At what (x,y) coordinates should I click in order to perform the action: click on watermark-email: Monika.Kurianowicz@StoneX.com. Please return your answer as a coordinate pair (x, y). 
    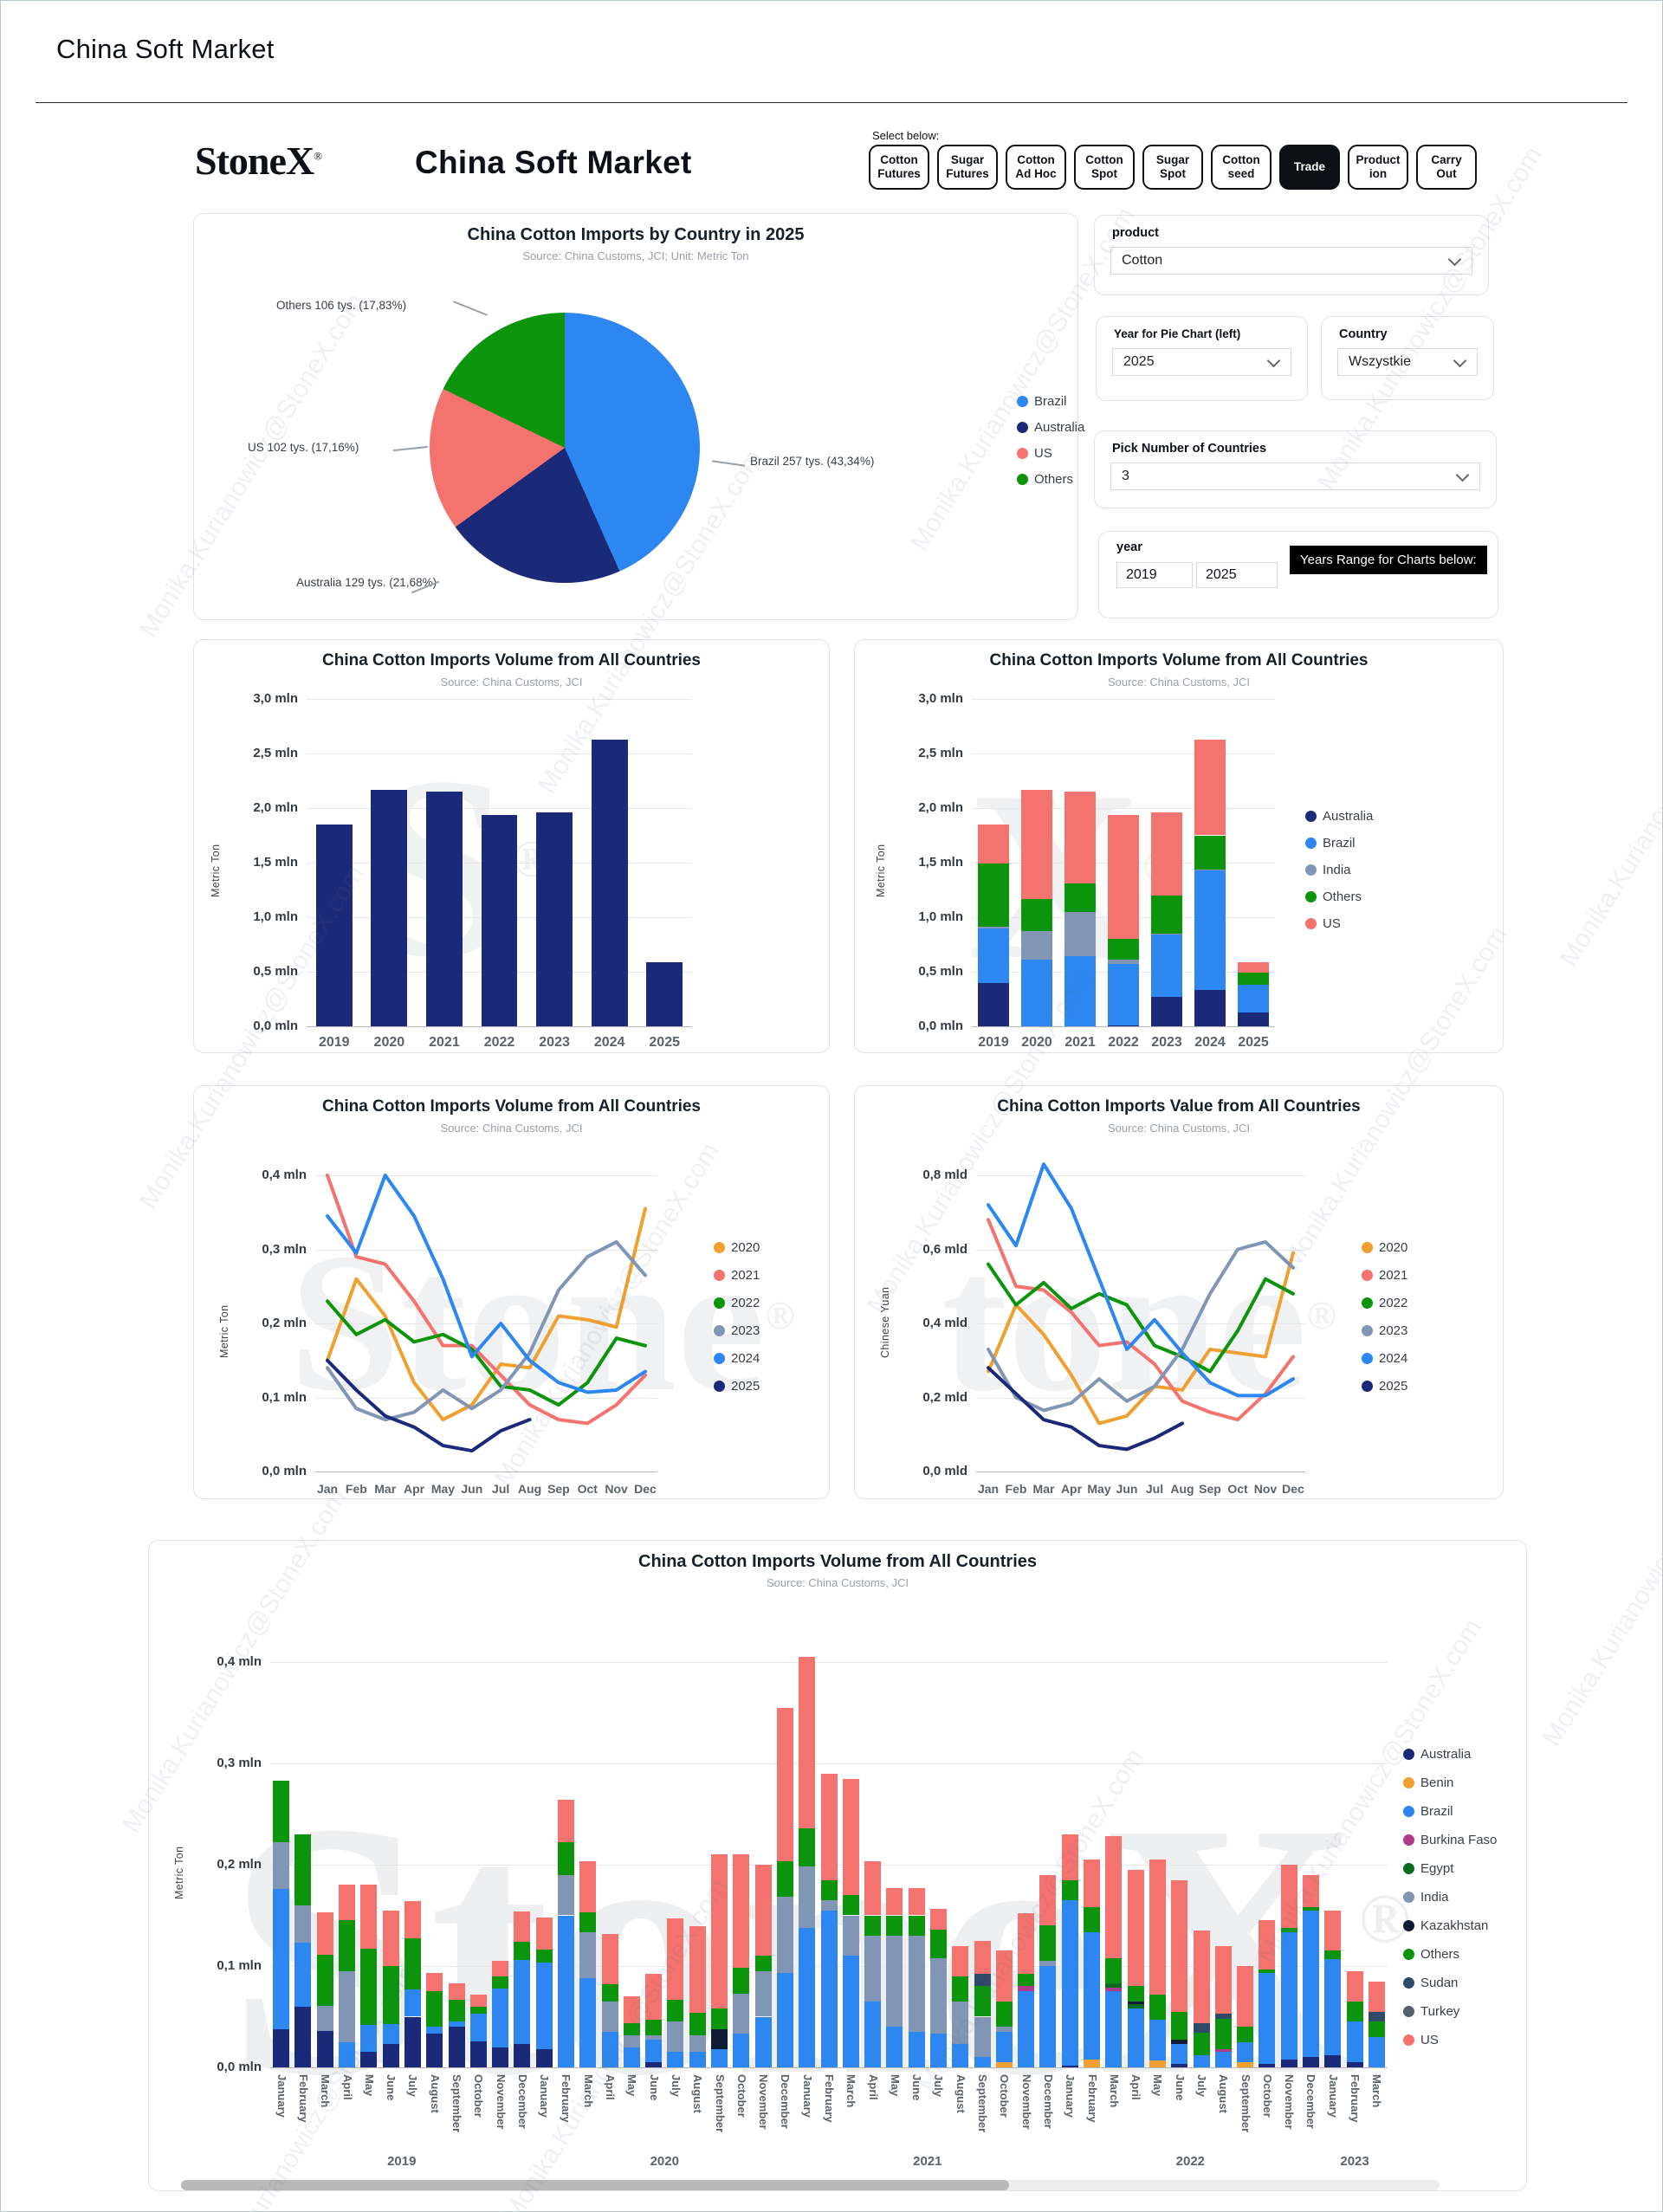
    Looking at the image, I should click on (1600, 1574).